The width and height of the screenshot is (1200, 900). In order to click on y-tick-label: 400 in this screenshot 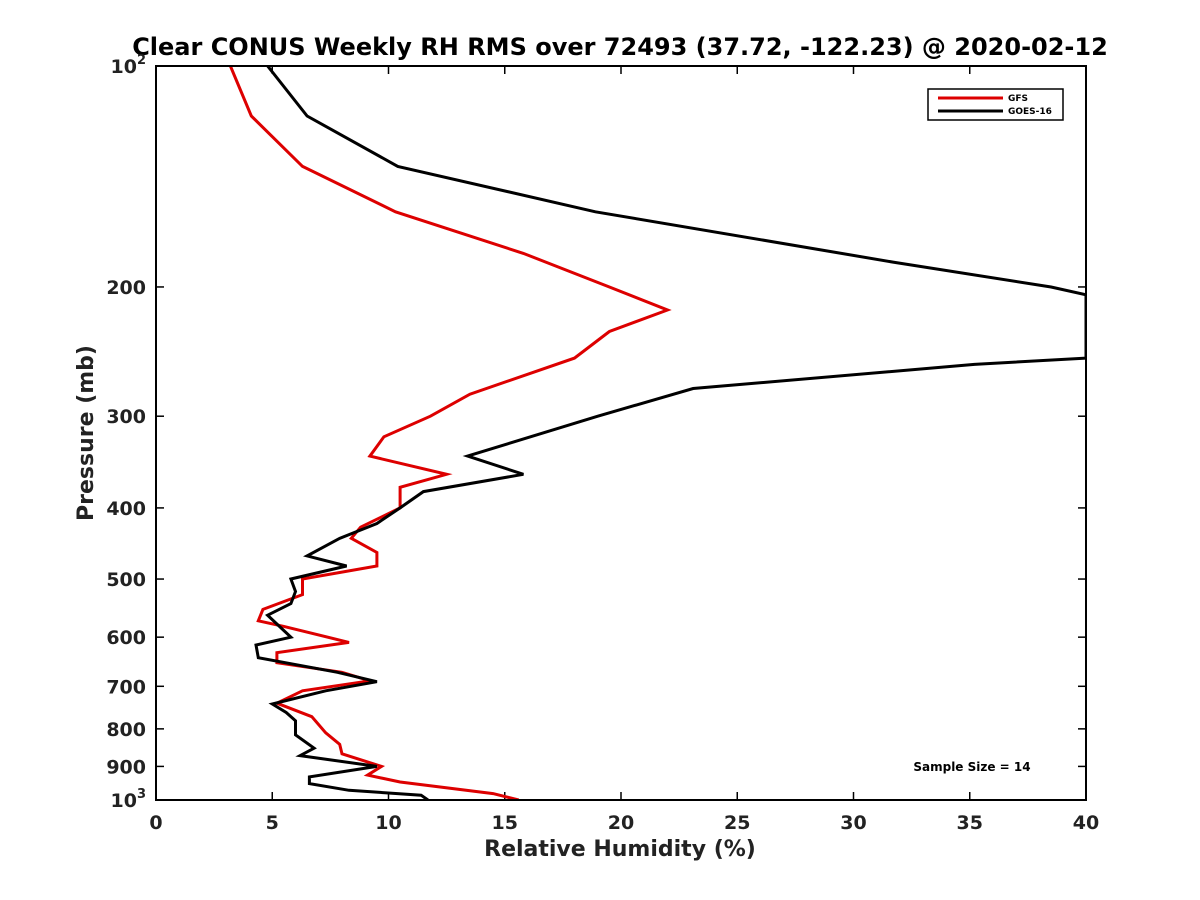, I will do `click(126, 509)`.